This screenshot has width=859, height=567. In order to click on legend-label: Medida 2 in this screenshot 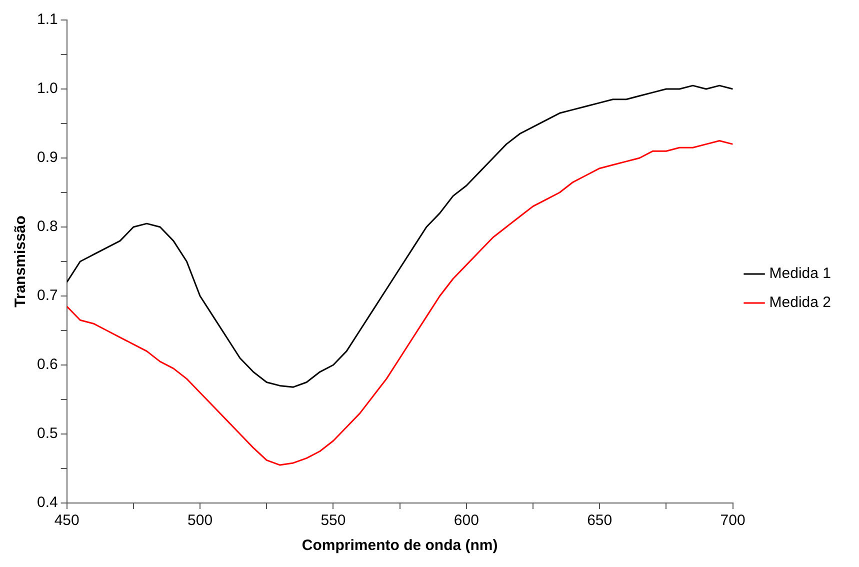, I will do `click(800, 303)`.